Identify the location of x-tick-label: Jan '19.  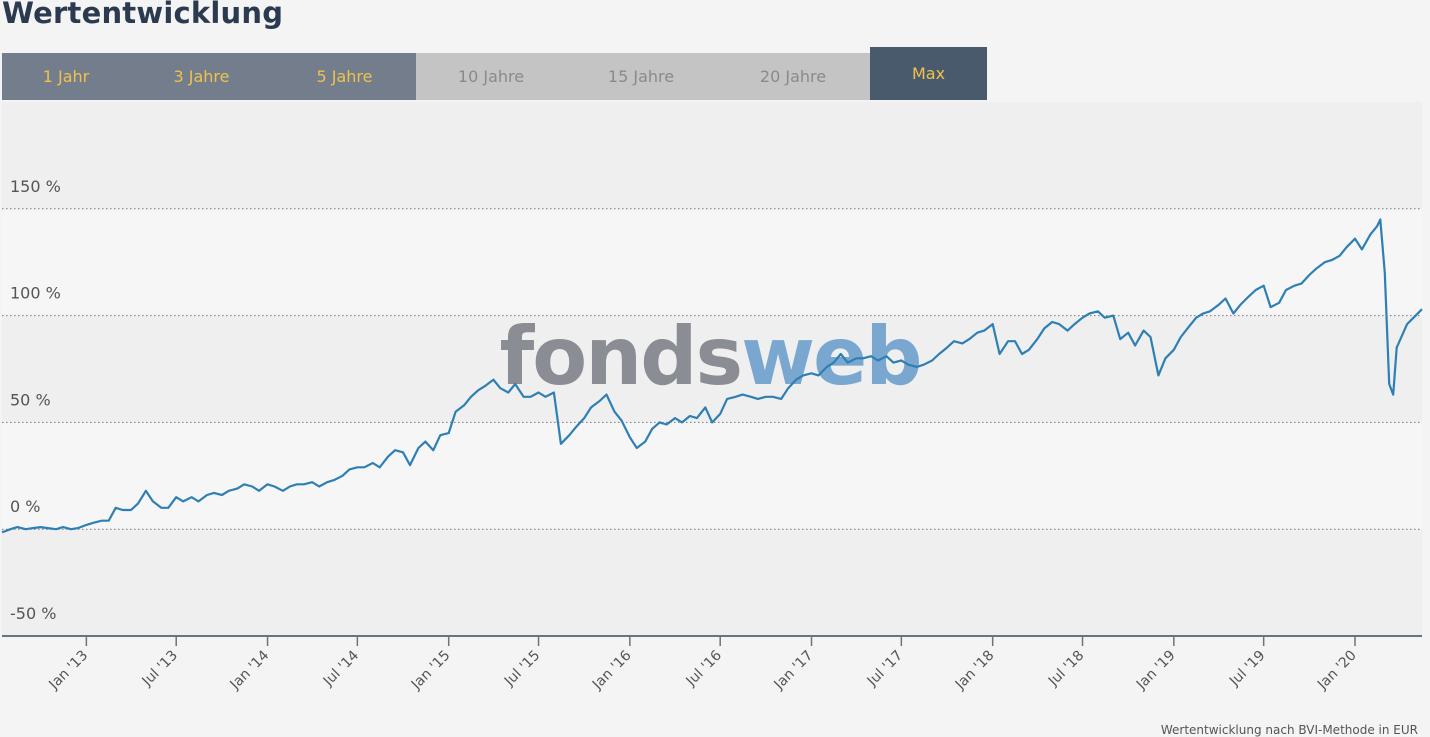
(1156, 671).